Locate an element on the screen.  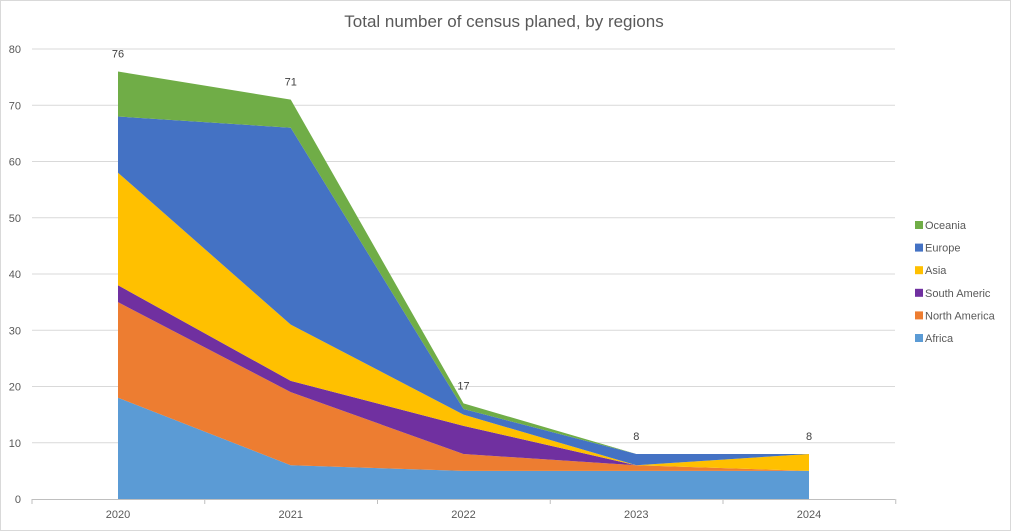
legend-label: Asia is located at coordinates (936, 271).